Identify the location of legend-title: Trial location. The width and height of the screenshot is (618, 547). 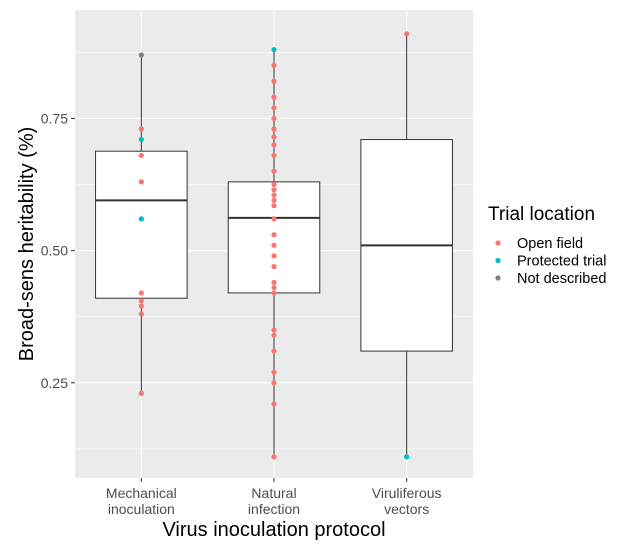
(541, 214).